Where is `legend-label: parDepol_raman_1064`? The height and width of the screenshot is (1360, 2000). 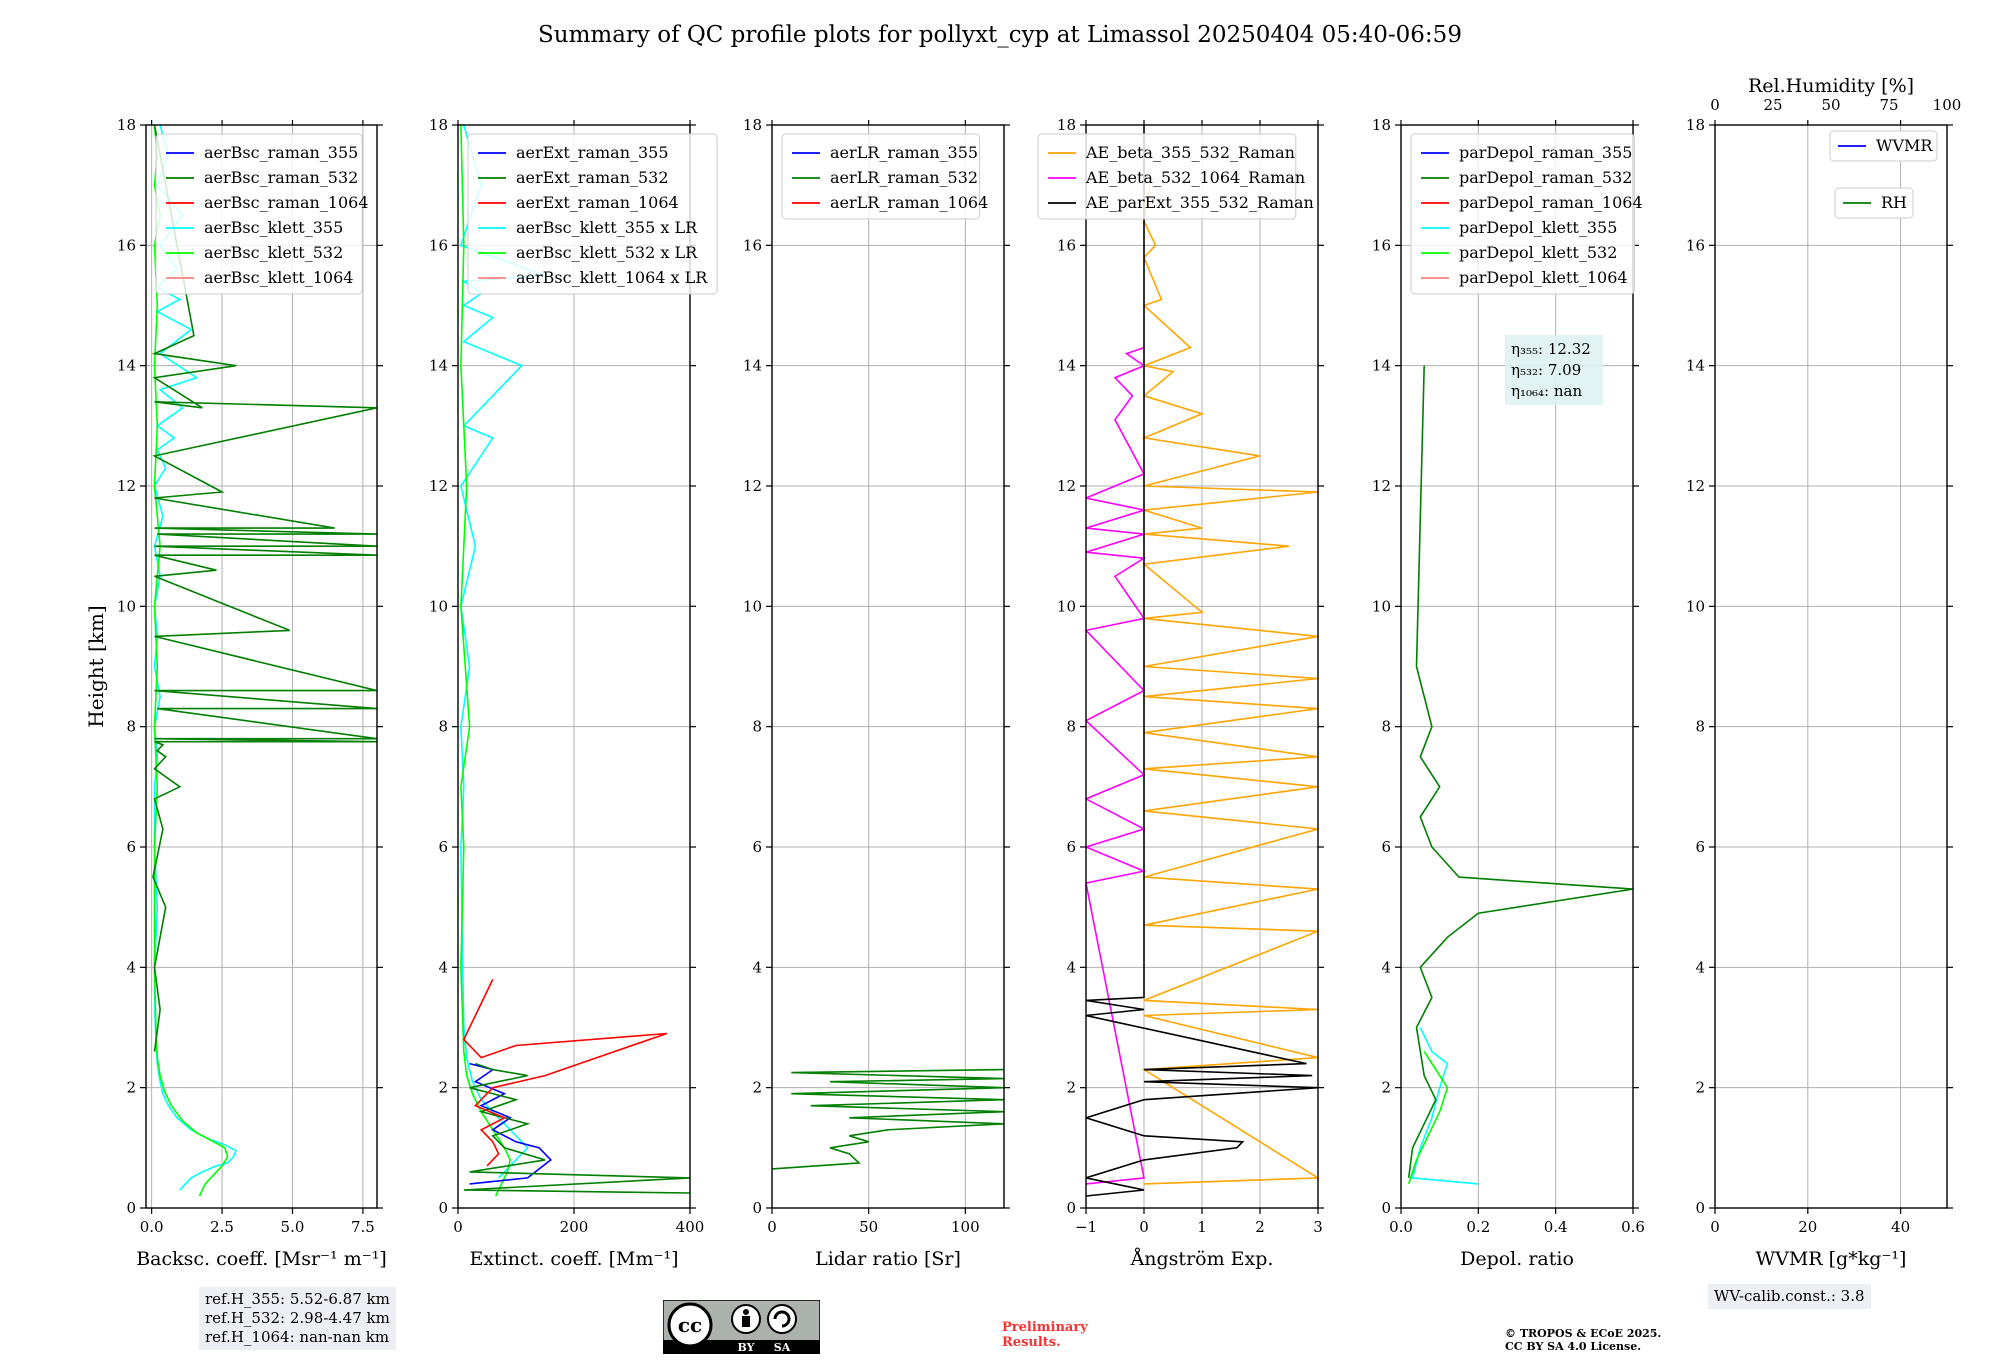
legend-label: parDepol_raman_1064 is located at coordinates (1551, 202).